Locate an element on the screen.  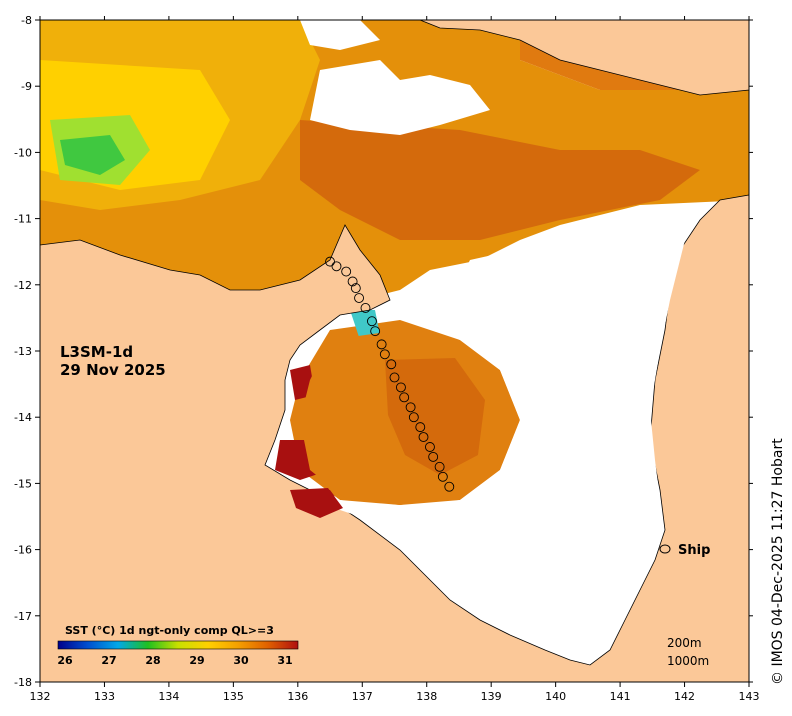
x-tick-label: 138 is located at coordinates (426, 696).